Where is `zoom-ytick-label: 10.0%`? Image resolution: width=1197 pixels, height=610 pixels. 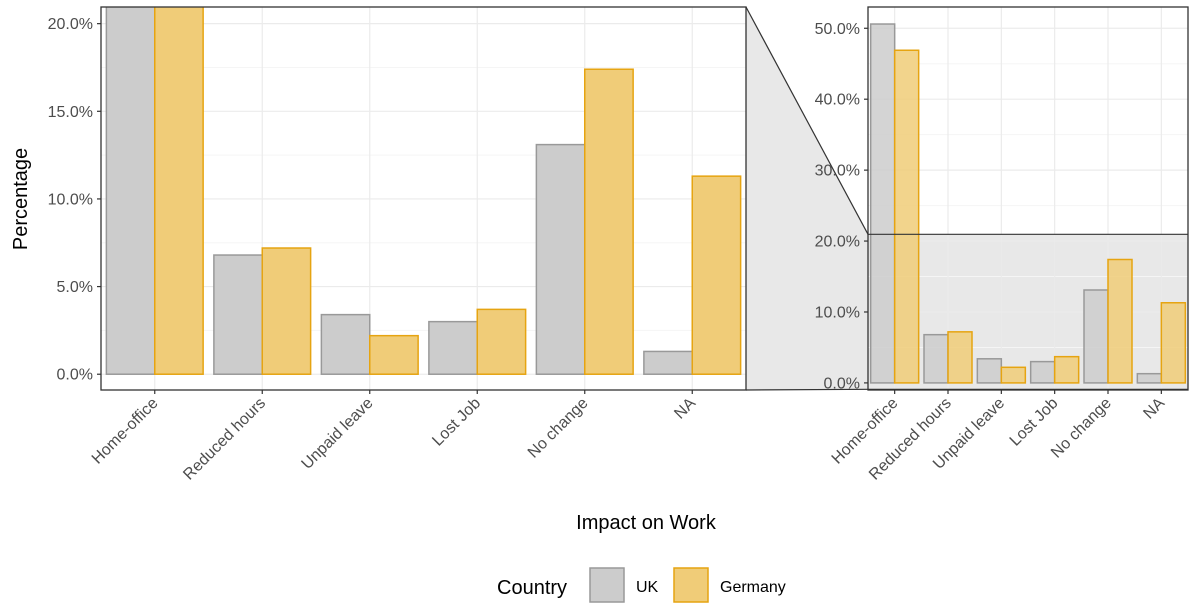
zoom-ytick-label: 10.0% is located at coordinates (837, 312).